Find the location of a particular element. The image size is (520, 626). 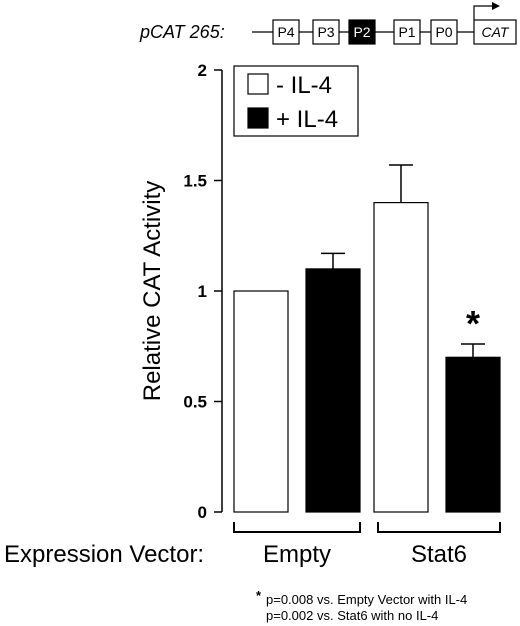

x-axis-groups: Expression Vector: Empty Stat6 is located at coordinates (252, 545).